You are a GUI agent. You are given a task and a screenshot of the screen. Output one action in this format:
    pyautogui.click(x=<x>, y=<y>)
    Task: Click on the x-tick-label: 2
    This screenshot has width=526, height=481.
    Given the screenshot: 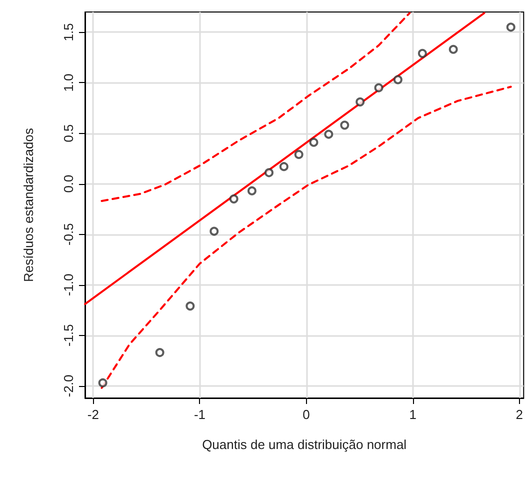 What is the action you would take?
    pyautogui.click(x=519, y=414)
    